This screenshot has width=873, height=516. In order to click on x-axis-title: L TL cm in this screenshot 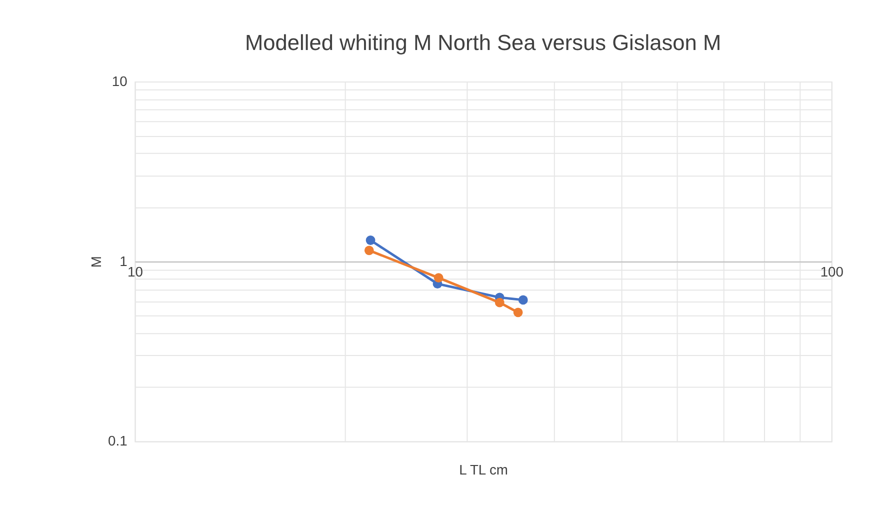, I will do `click(483, 469)`.